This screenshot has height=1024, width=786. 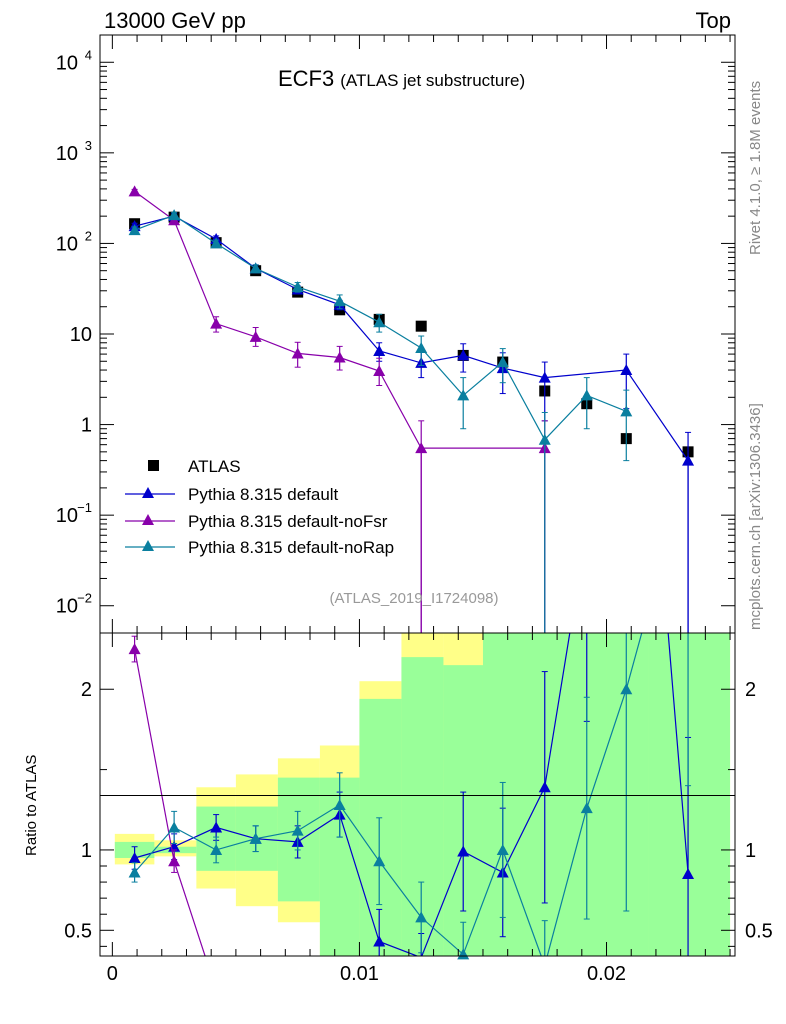 What do you see at coordinates (112, 974) in the screenshot?
I see `x-tick-label: 0` at bounding box center [112, 974].